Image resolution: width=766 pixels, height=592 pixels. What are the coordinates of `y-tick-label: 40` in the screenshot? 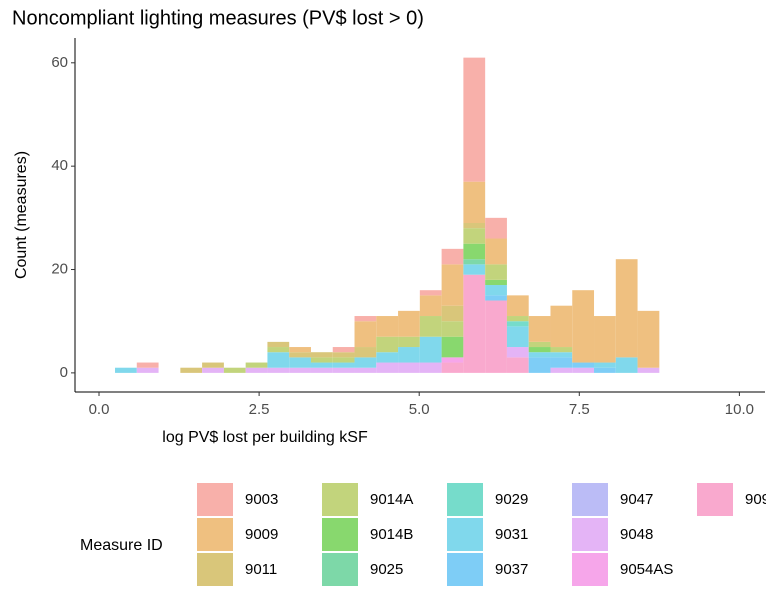 It's located at (59, 165).